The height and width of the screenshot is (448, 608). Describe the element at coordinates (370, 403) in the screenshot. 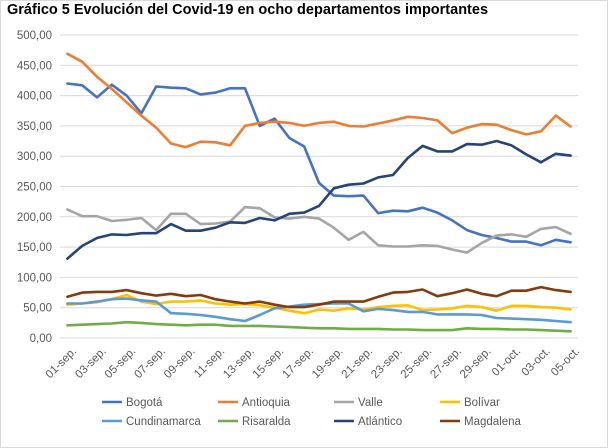

I see `legend-label: Valle` at that location.